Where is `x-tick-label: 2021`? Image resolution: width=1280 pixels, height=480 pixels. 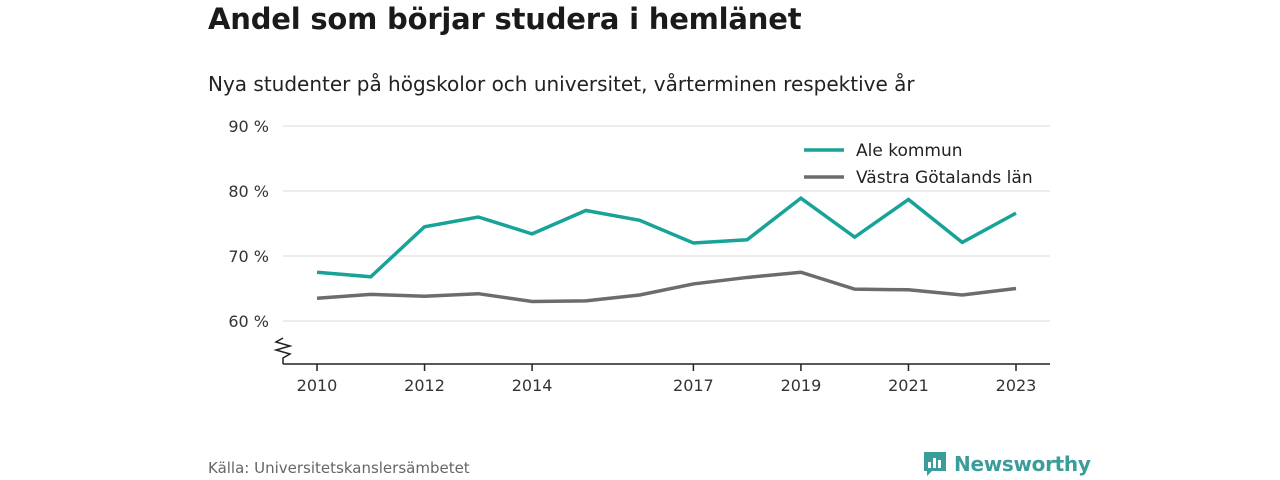 x-tick-label: 2021 is located at coordinates (908, 385).